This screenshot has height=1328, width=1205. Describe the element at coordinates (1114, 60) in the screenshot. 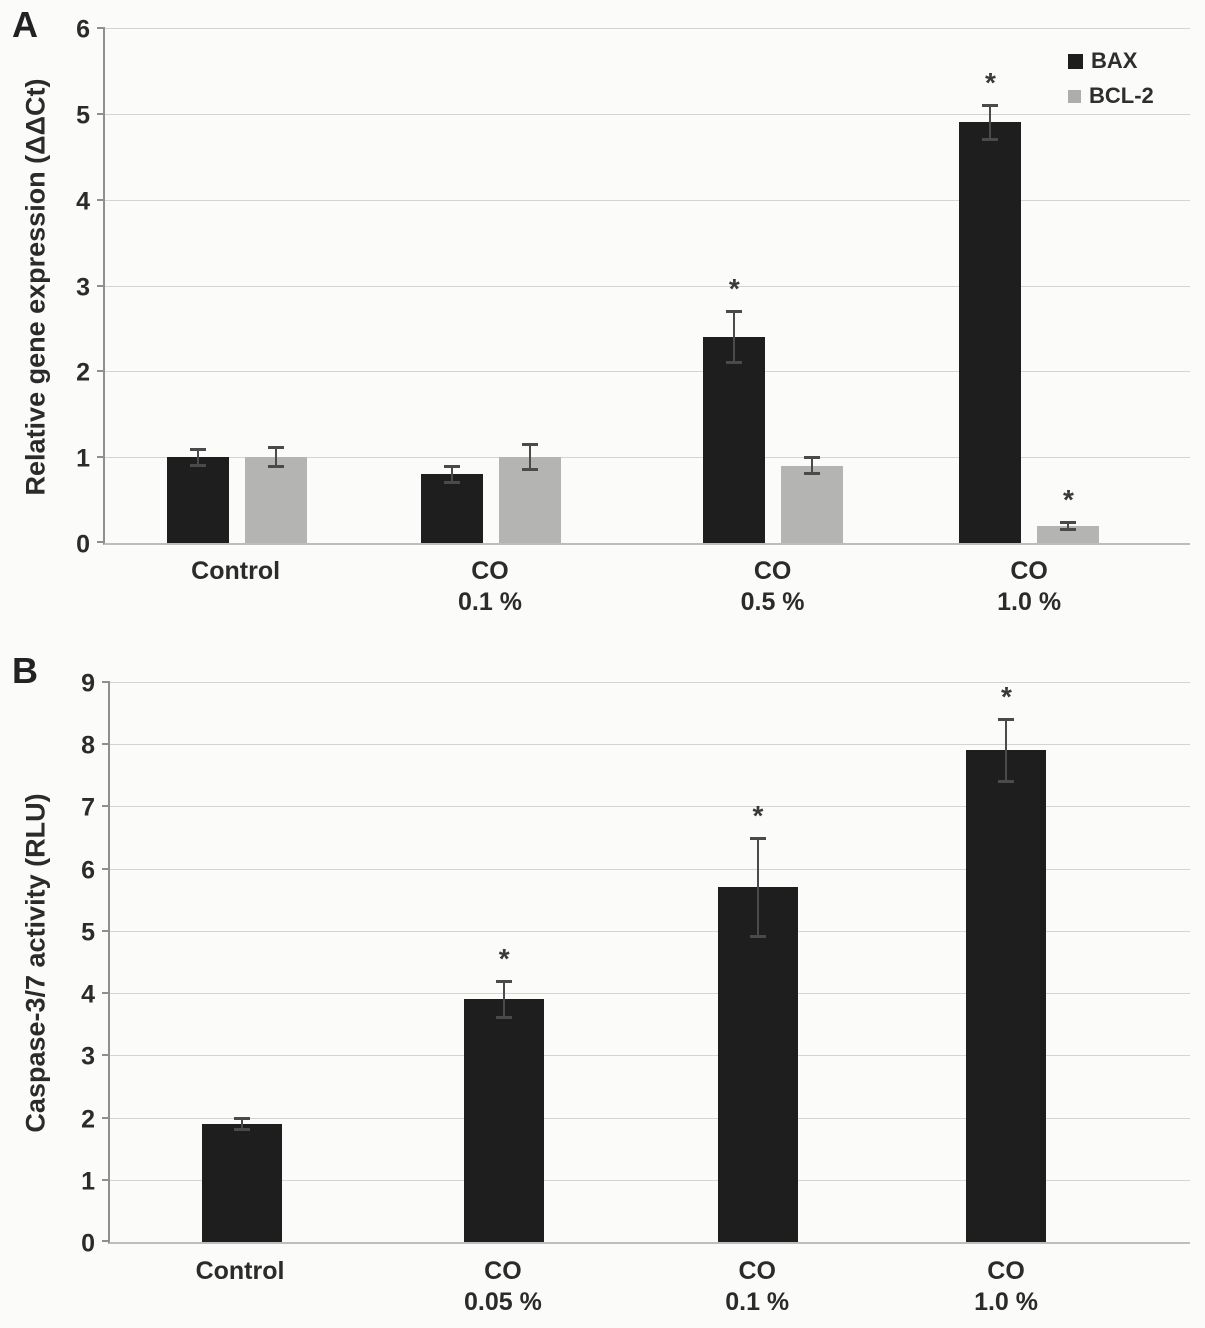

I see `legend-label-bax: BAX` at that location.